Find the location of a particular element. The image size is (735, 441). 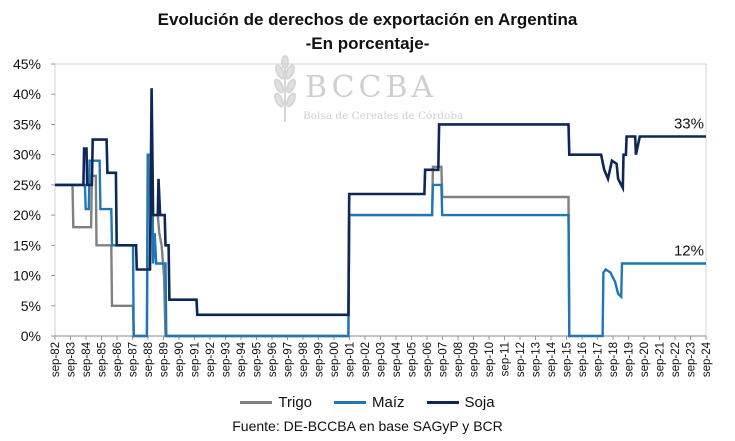

y-tick-label: 5% is located at coordinates (31, 306).